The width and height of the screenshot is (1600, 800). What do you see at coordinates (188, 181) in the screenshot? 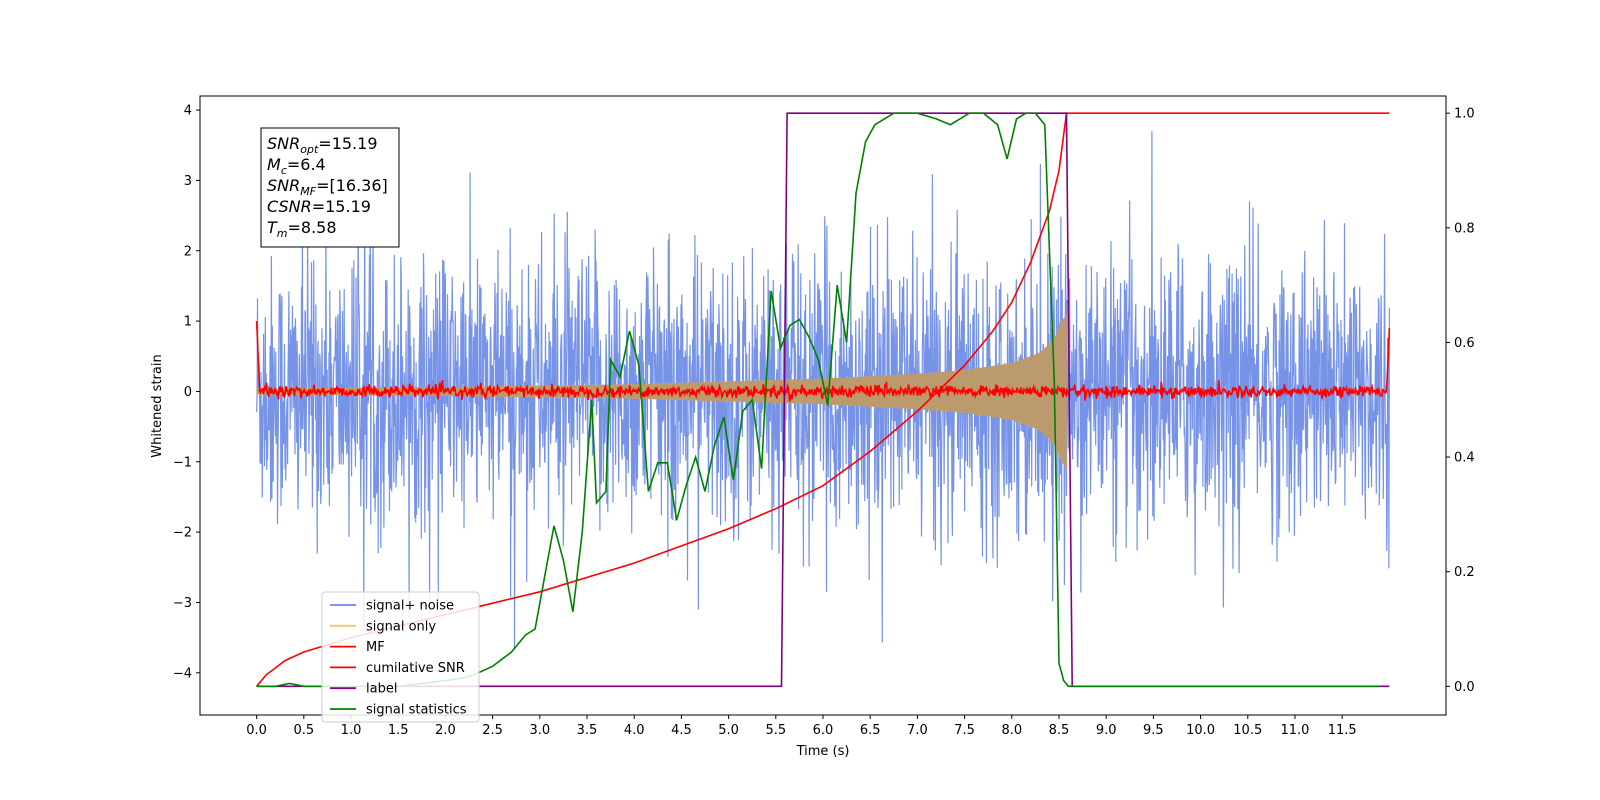
I see `y-tick-label: 3` at bounding box center [188, 181].